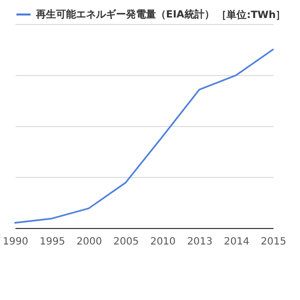  Describe the element at coordinates (237, 242) in the screenshot. I see `x-tick-label: 2014` at that location.